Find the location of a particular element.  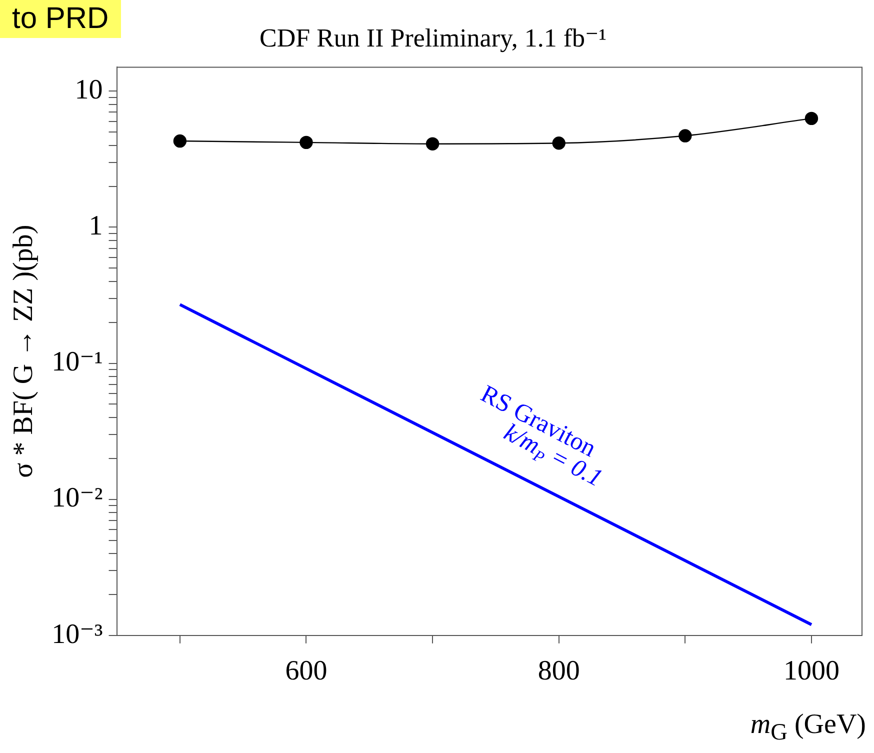

x-tick-label: 800 is located at coordinates (559, 671).